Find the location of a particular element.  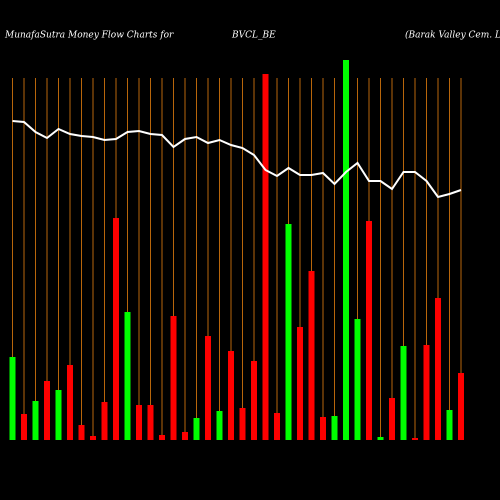

annotation: (Barak Valley Cem. Ltd.) M is located at coordinates (452, 35).